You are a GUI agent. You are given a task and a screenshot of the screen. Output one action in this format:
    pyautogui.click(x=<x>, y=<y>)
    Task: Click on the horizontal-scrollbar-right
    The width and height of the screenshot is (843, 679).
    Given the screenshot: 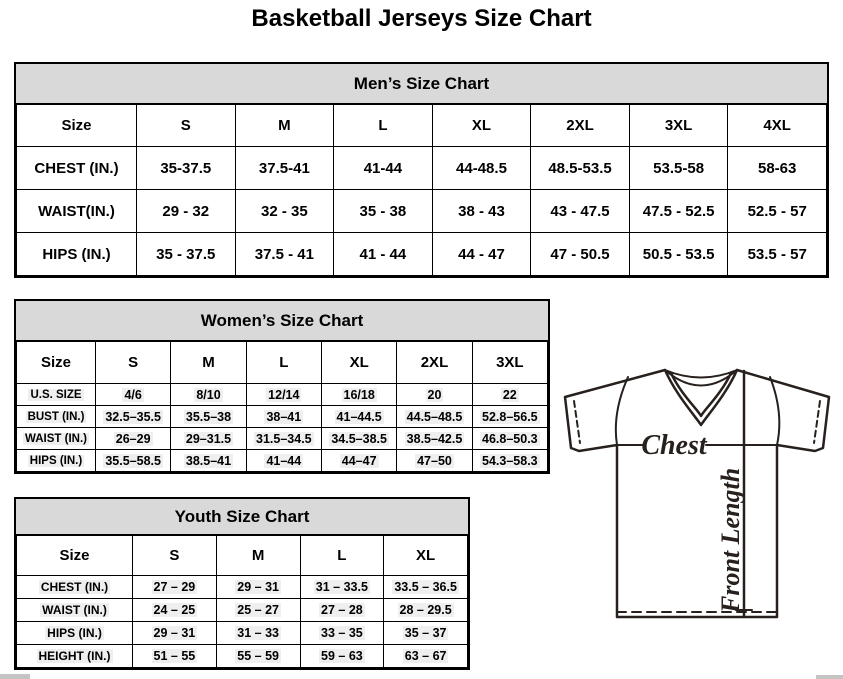 What is the action you would take?
    pyautogui.click(x=829, y=677)
    